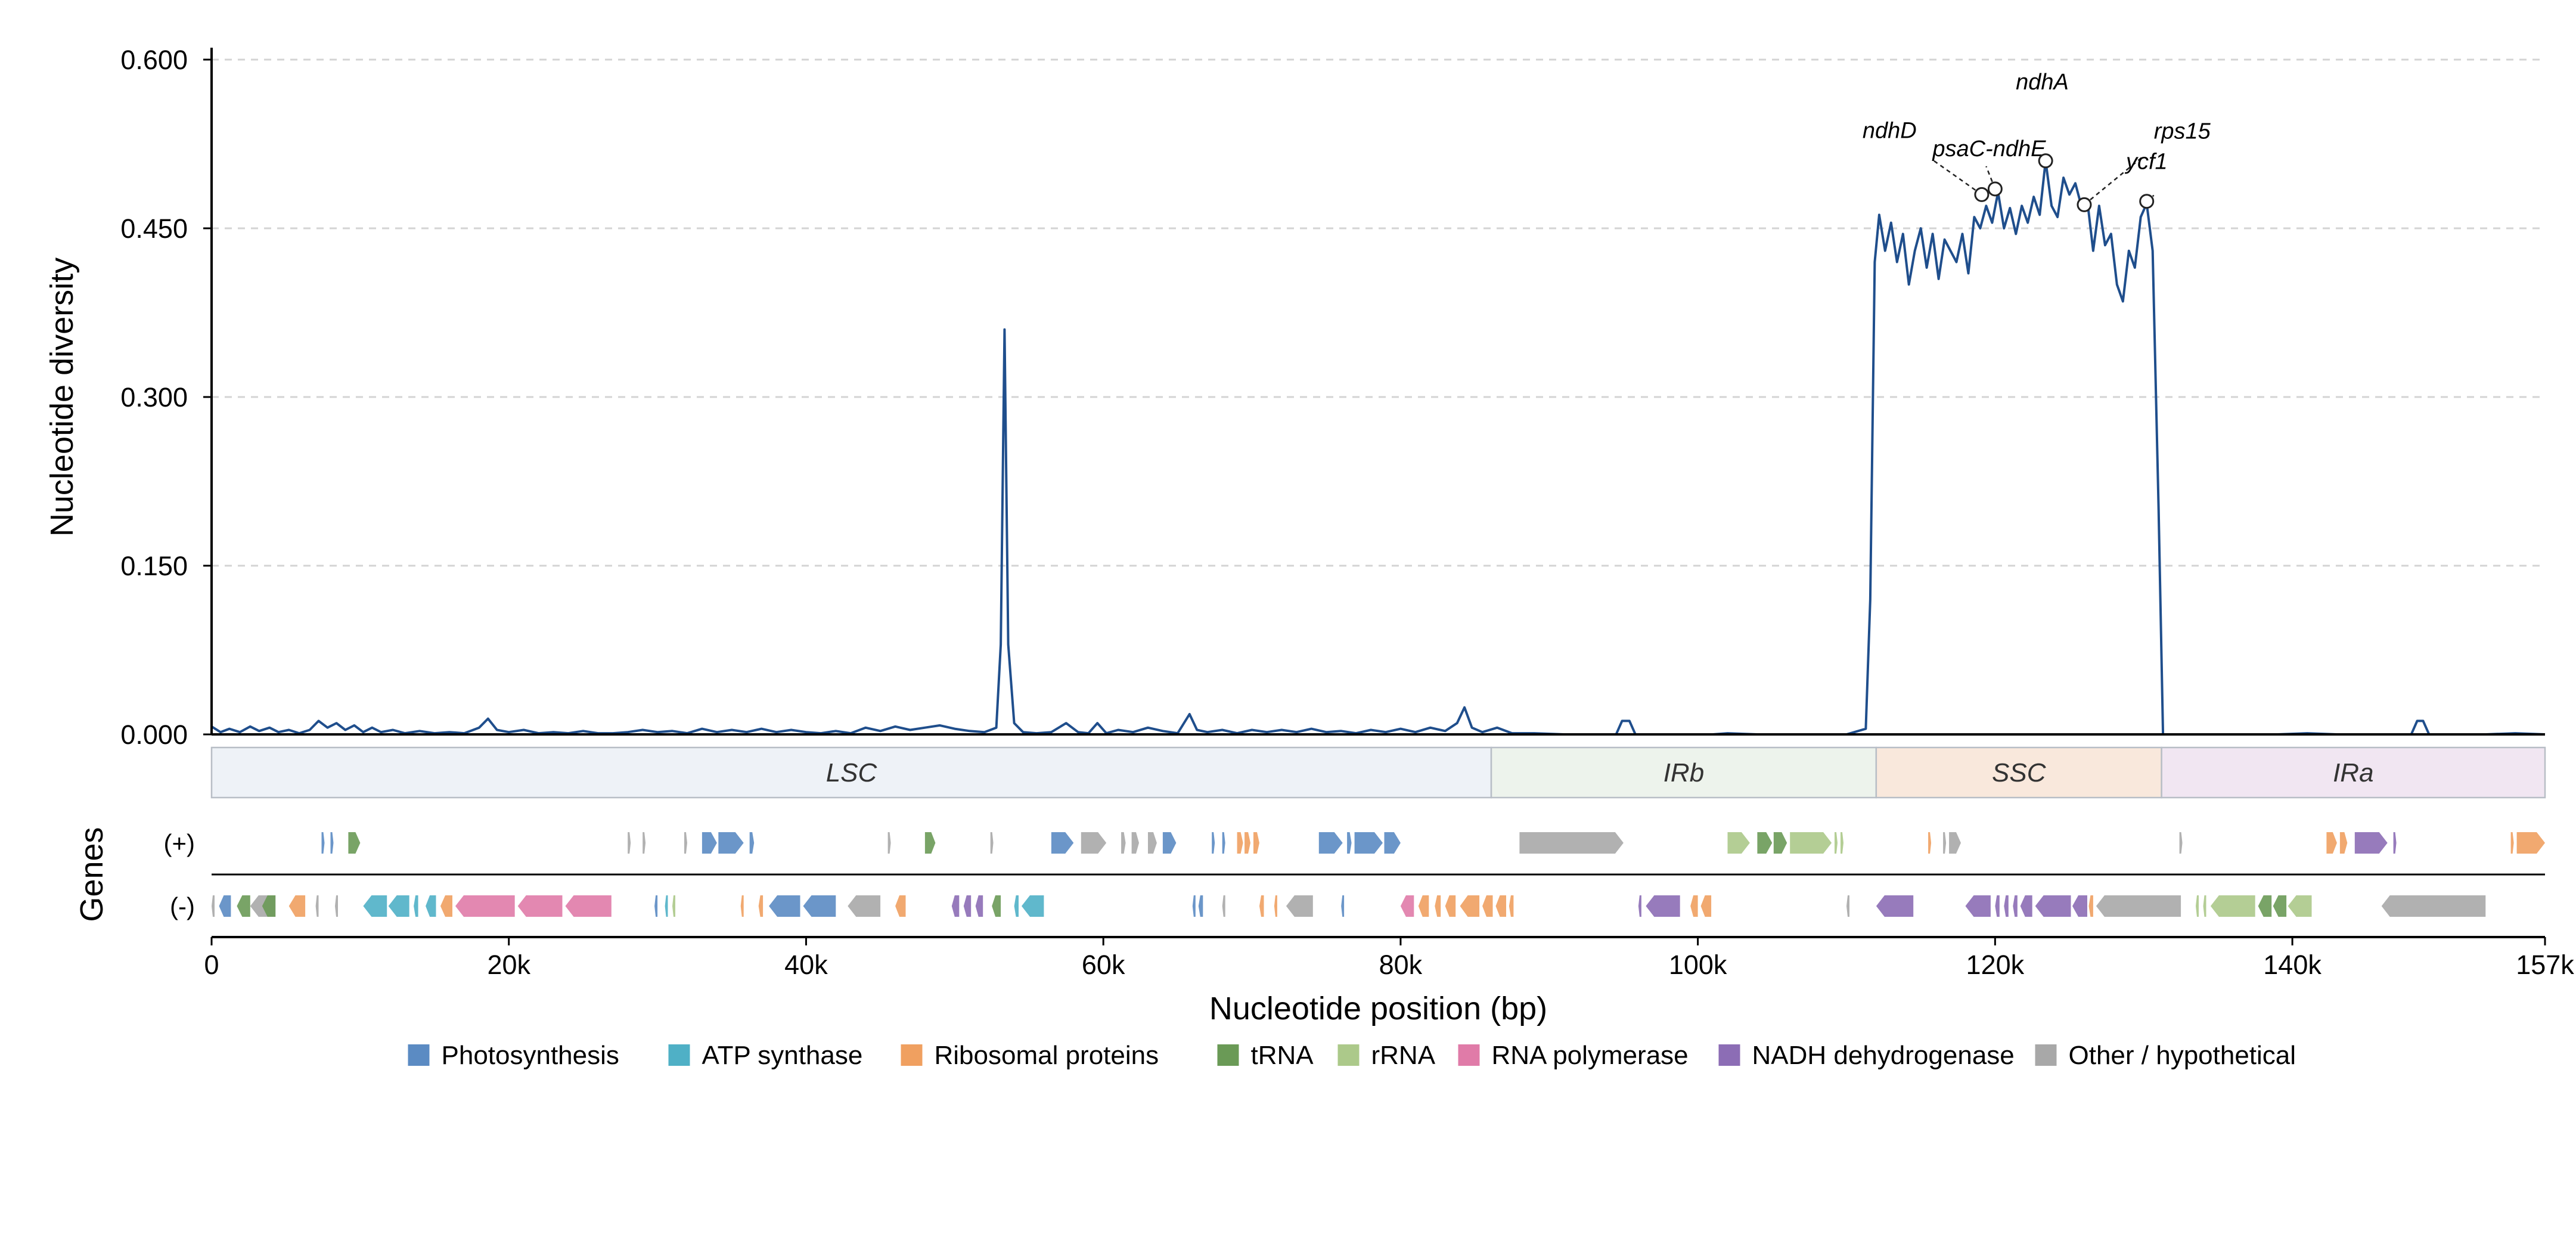  What do you see at coordinates (183, 906) in the screenshot?
I see `minus-strand-label: (-)` at bounding box center [183, 906].